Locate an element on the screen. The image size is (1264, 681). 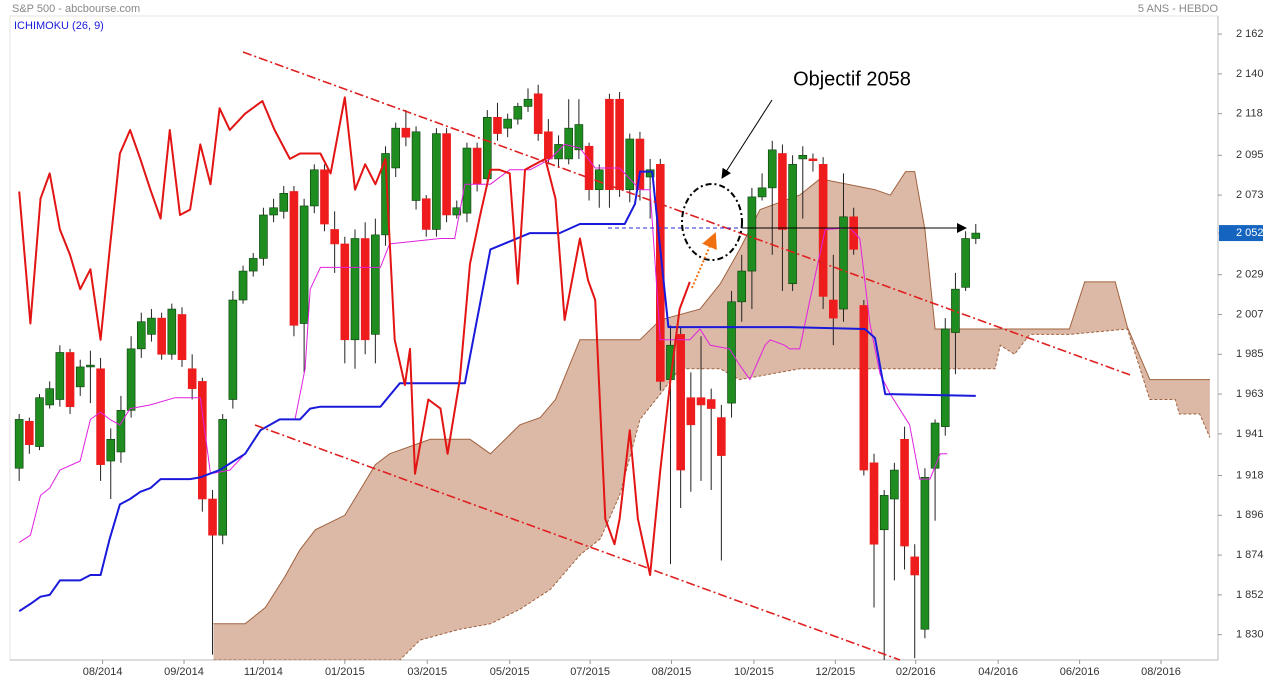
x-tick-label: 02/2016 is located at coordinates (916, 672).